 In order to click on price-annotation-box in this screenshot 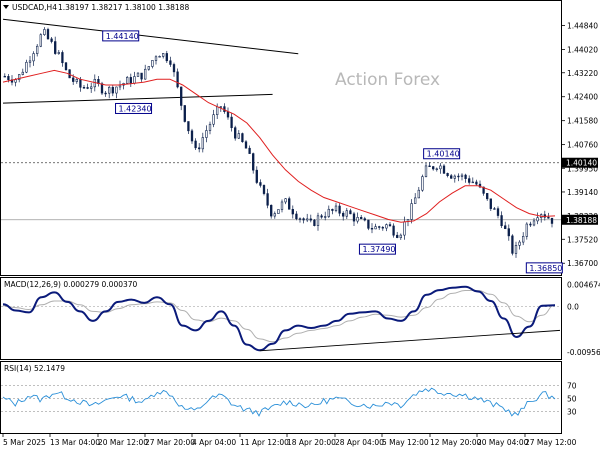, I will do `click(544, 268)`.